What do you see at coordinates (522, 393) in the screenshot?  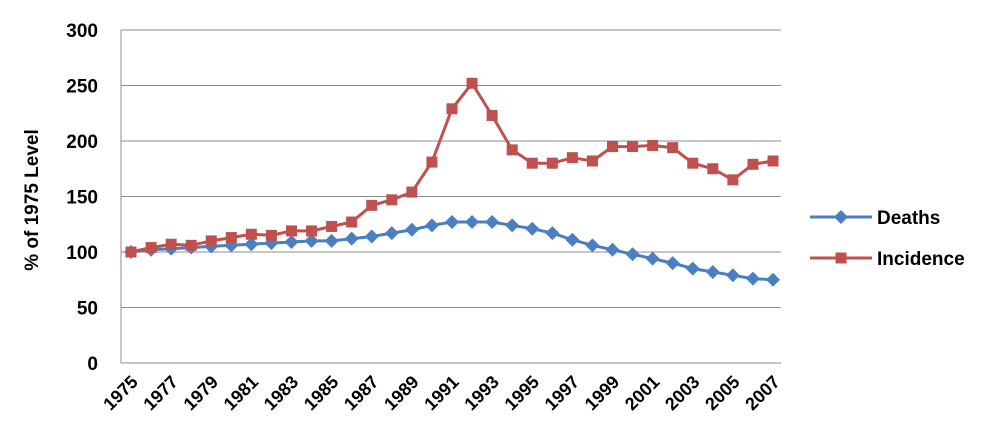 I see `x-tick-label: 1995` at bounding box center [522, 393].